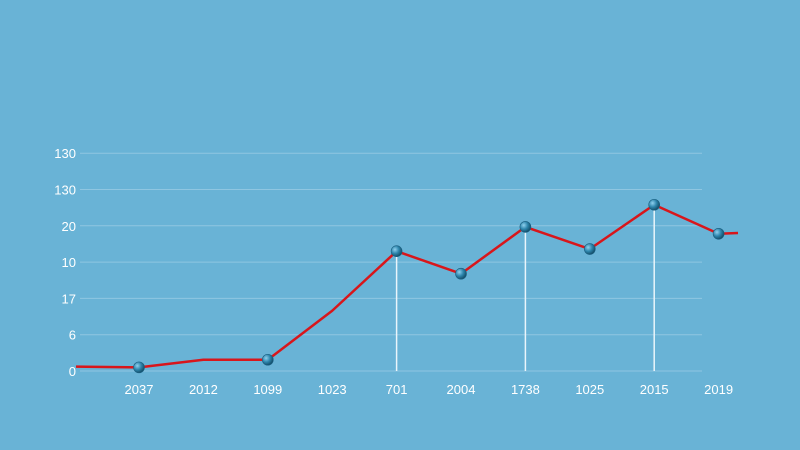  What do you see at coordinates (589, 389) in the screenshot?
I see `x-tick-label: 1025` at bounding box center [589, 389].